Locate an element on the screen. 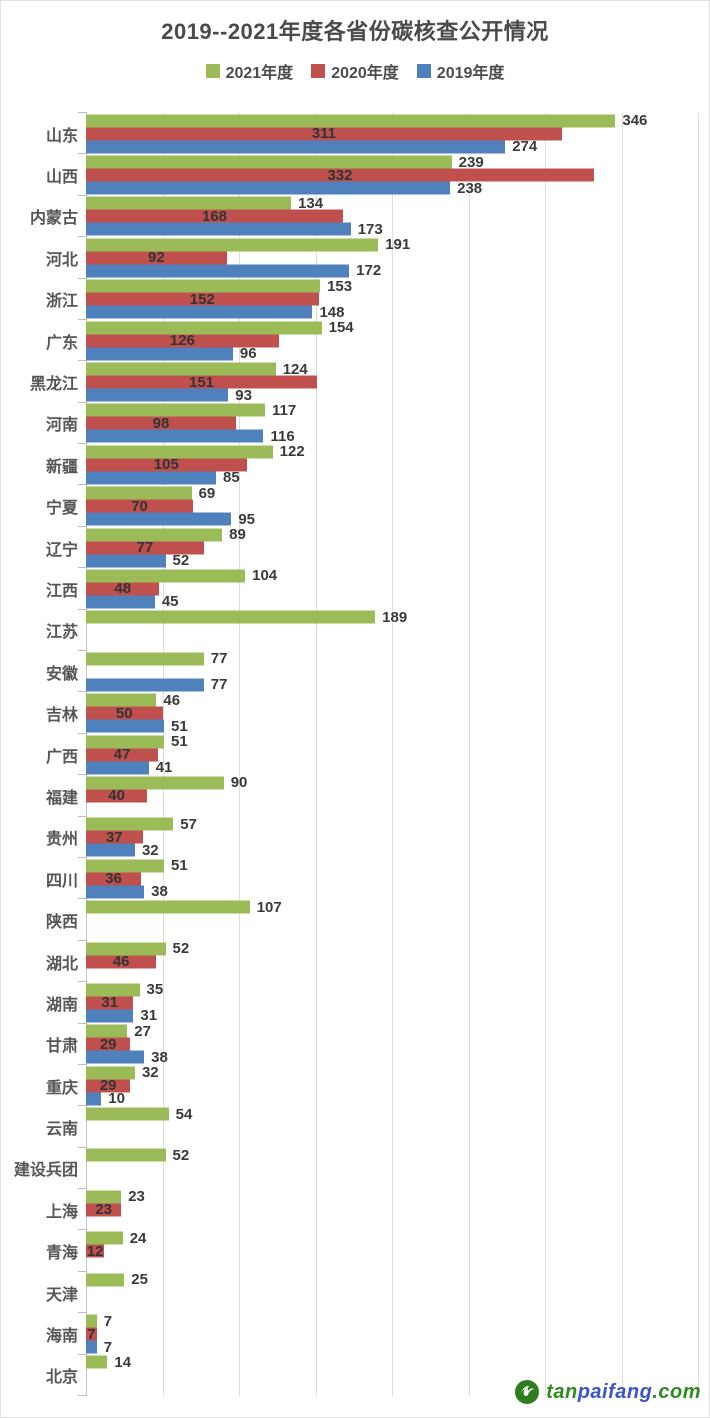 The height and width of the screenshot is (1418, 710). bar-slot: 38 is located at coordinates (392, 892).